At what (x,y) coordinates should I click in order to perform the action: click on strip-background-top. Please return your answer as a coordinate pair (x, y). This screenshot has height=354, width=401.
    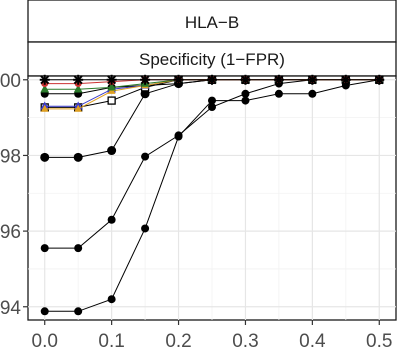
    Looking at the image, I should click on (212, 21).